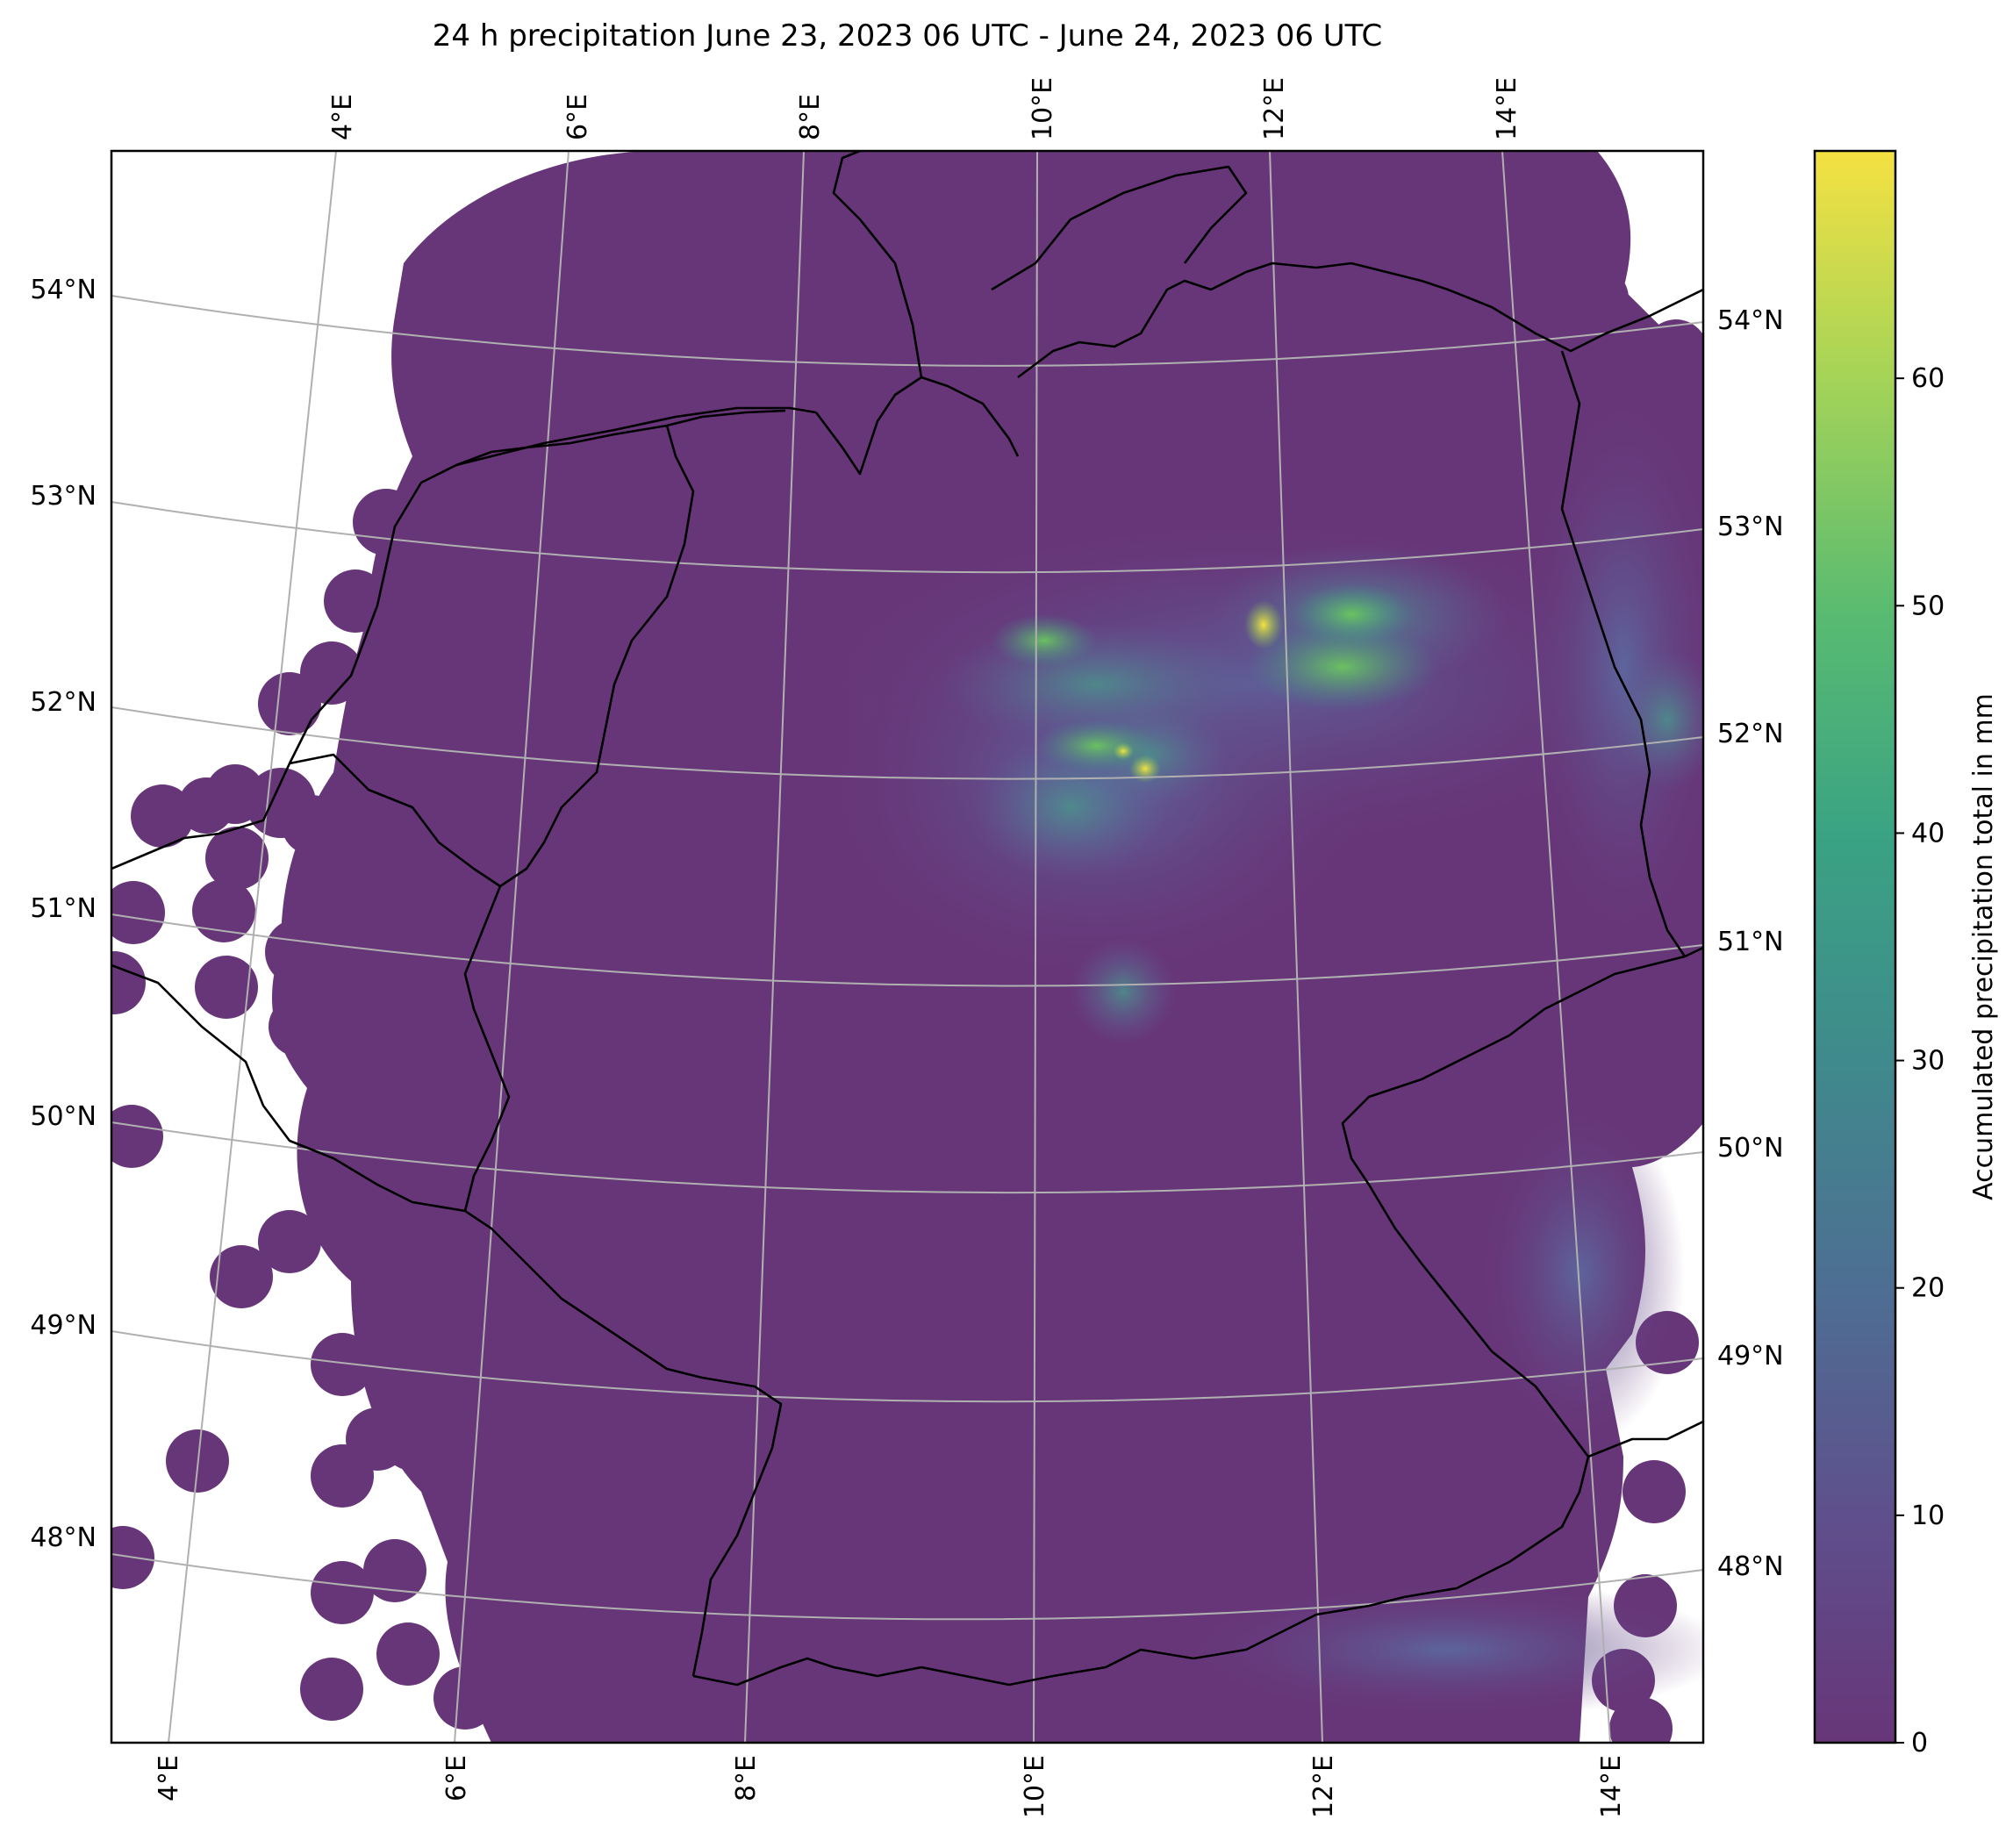 The image size is (2013, 1848). Describe the element at coordinates (457, 1778) in the screenshot. I see `bottom-lon-label: 6°E` at that location.